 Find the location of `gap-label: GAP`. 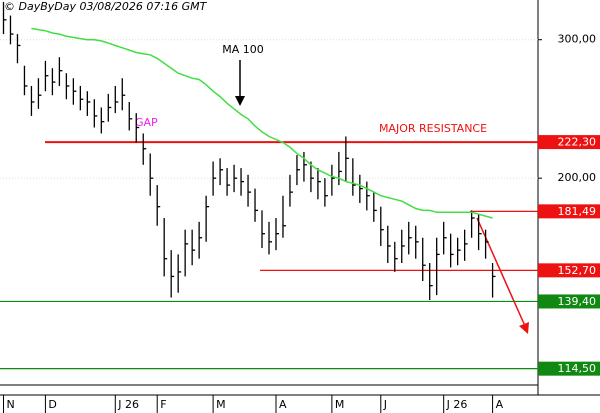

gap-label: GAP is located at coordinates (146, 122).